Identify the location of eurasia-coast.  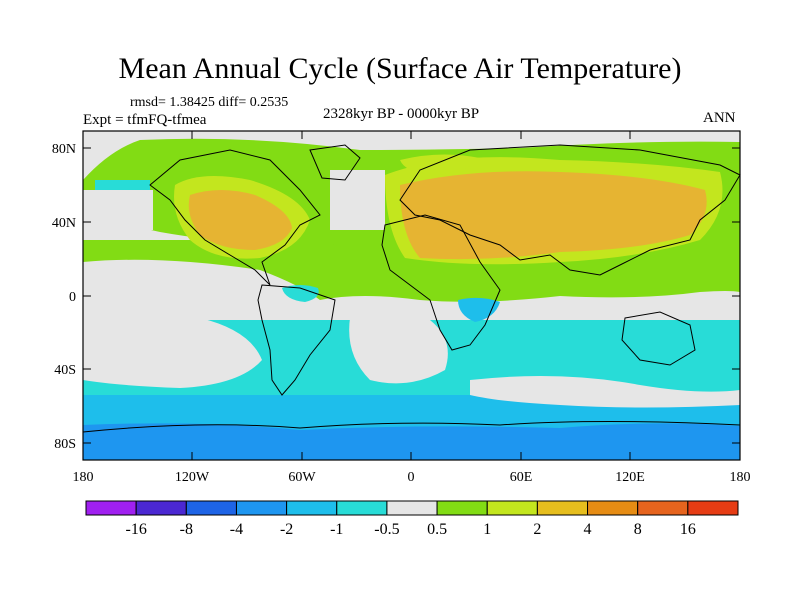
(570, 210).